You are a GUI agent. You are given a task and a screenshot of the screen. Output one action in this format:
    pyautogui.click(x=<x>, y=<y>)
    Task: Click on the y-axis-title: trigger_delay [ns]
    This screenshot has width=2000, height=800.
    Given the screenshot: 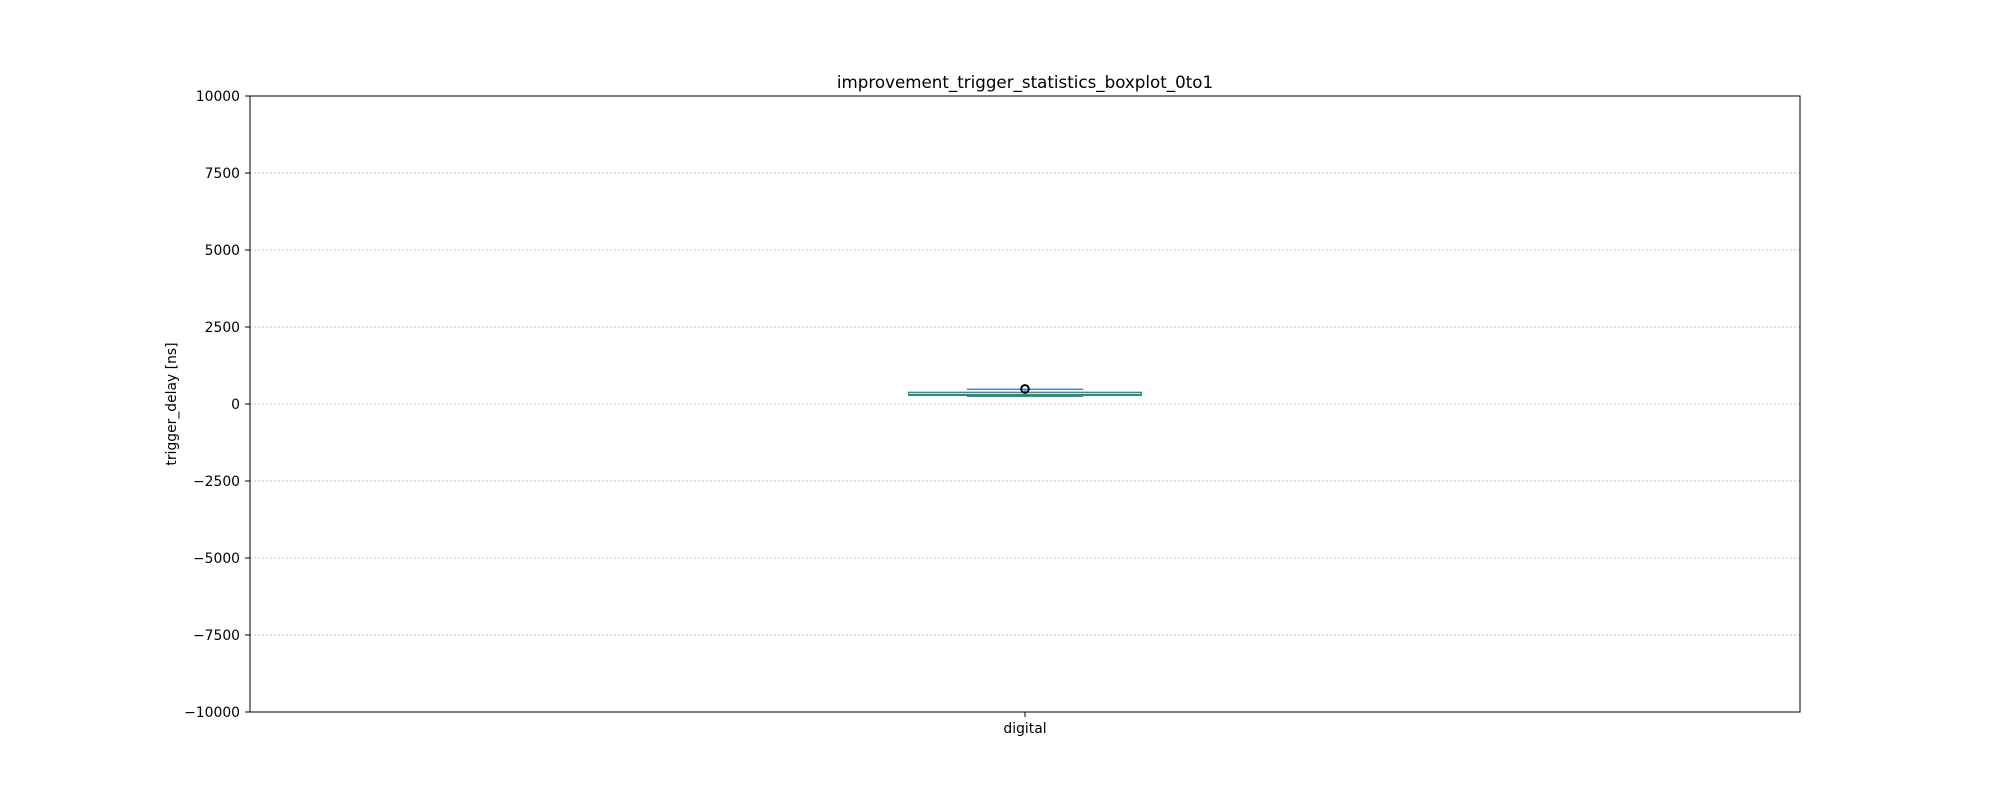 What is the action you would take?
    pyautogui.click(x=172, y=403)
    